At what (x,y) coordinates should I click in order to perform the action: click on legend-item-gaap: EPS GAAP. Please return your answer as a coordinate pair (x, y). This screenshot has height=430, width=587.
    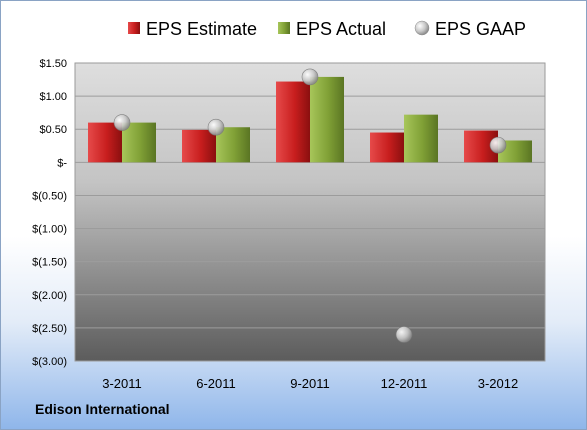
    Looking at the image, I should click on (470, 29).